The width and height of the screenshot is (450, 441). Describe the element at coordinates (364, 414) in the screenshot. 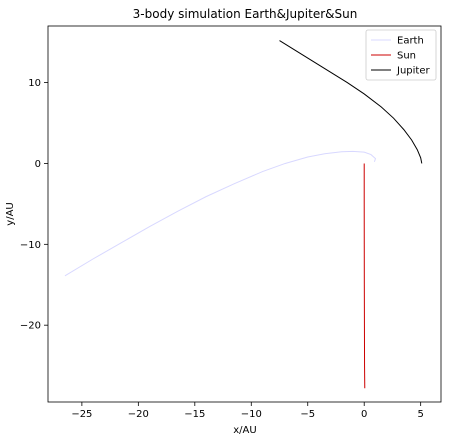

I see `x-tick-label: 0` at that location.